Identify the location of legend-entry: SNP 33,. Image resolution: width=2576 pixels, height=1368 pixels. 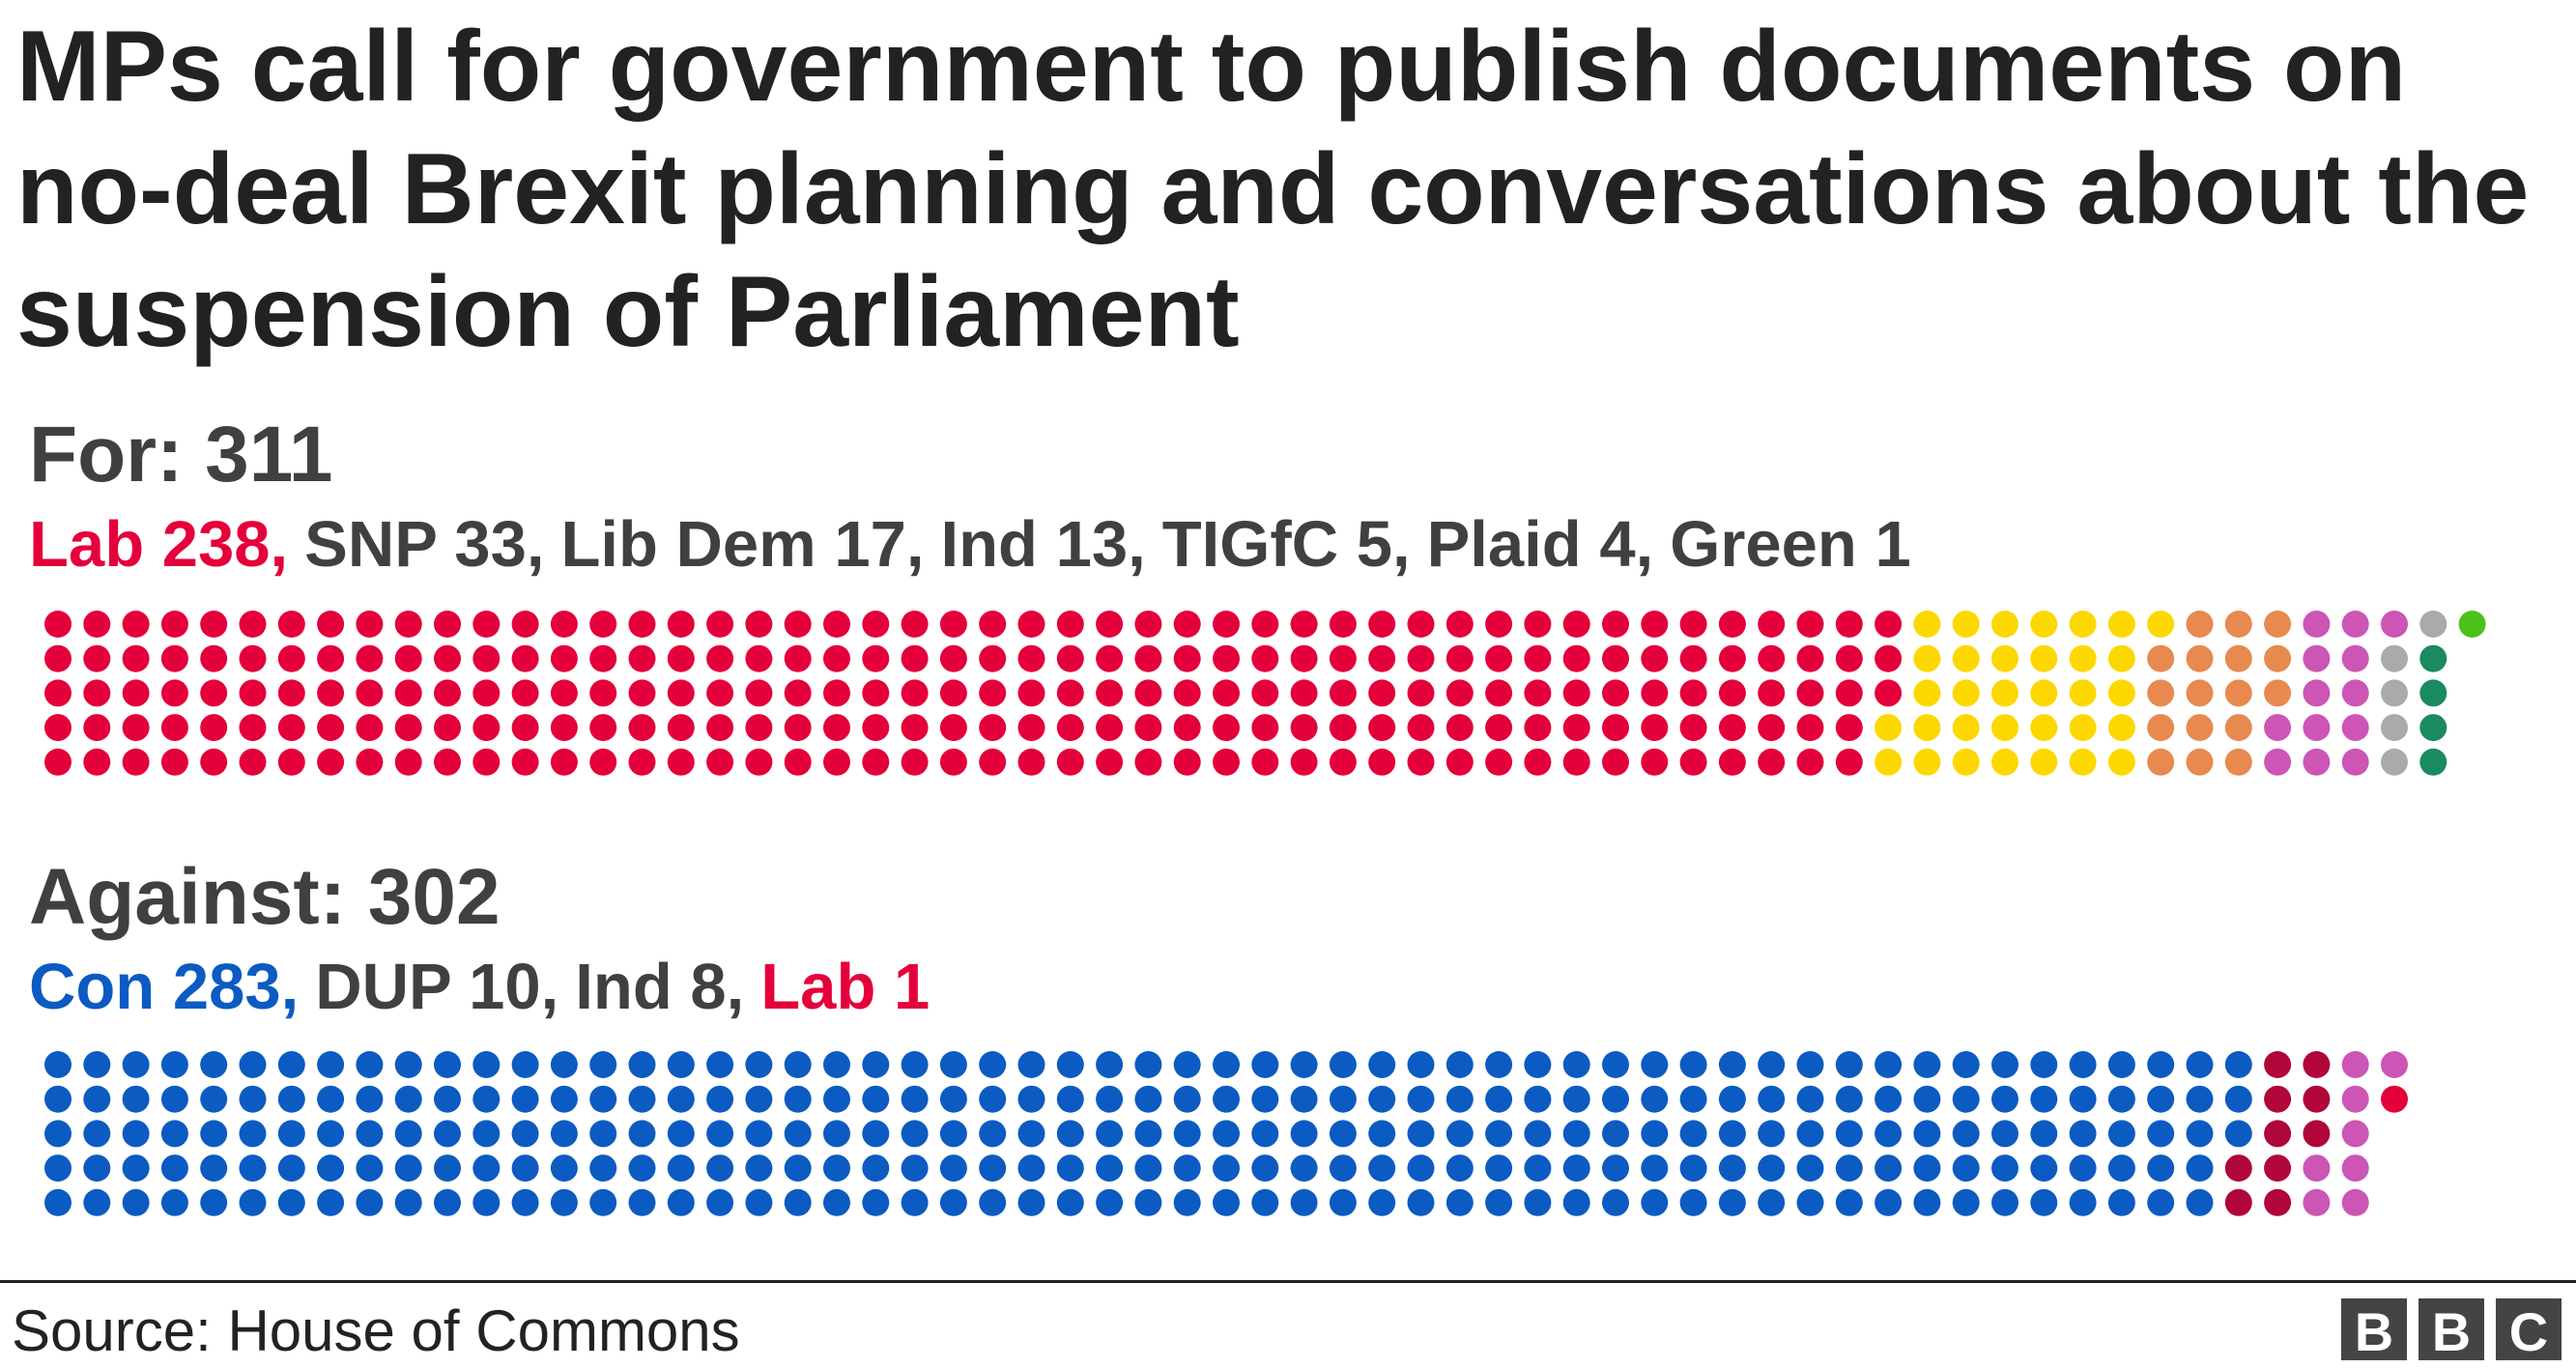
(425, 544).